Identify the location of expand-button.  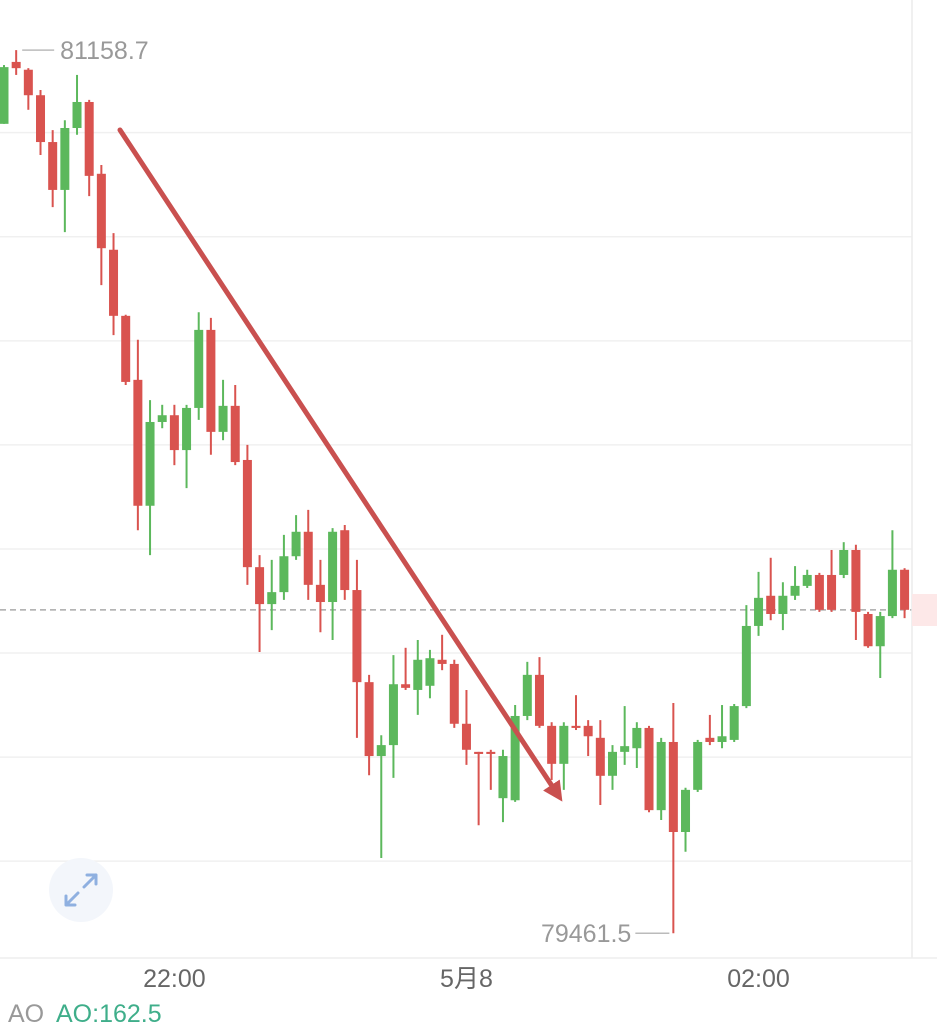
(81, 890).